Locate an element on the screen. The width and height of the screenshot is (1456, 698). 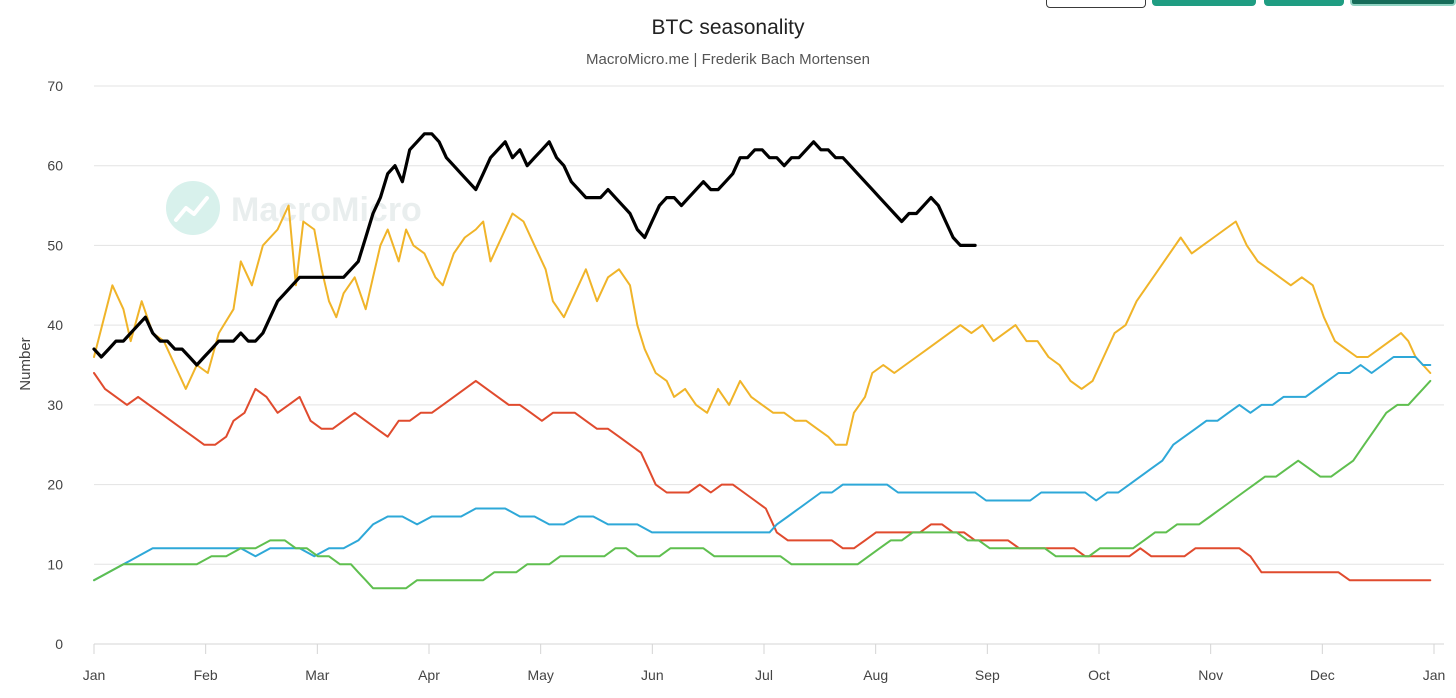
x-axis-ticks: Jan Feb Mar Apr May Jun Jul Aug Sep Oct Nov Dec Jan is located at coordinates (764, 663).